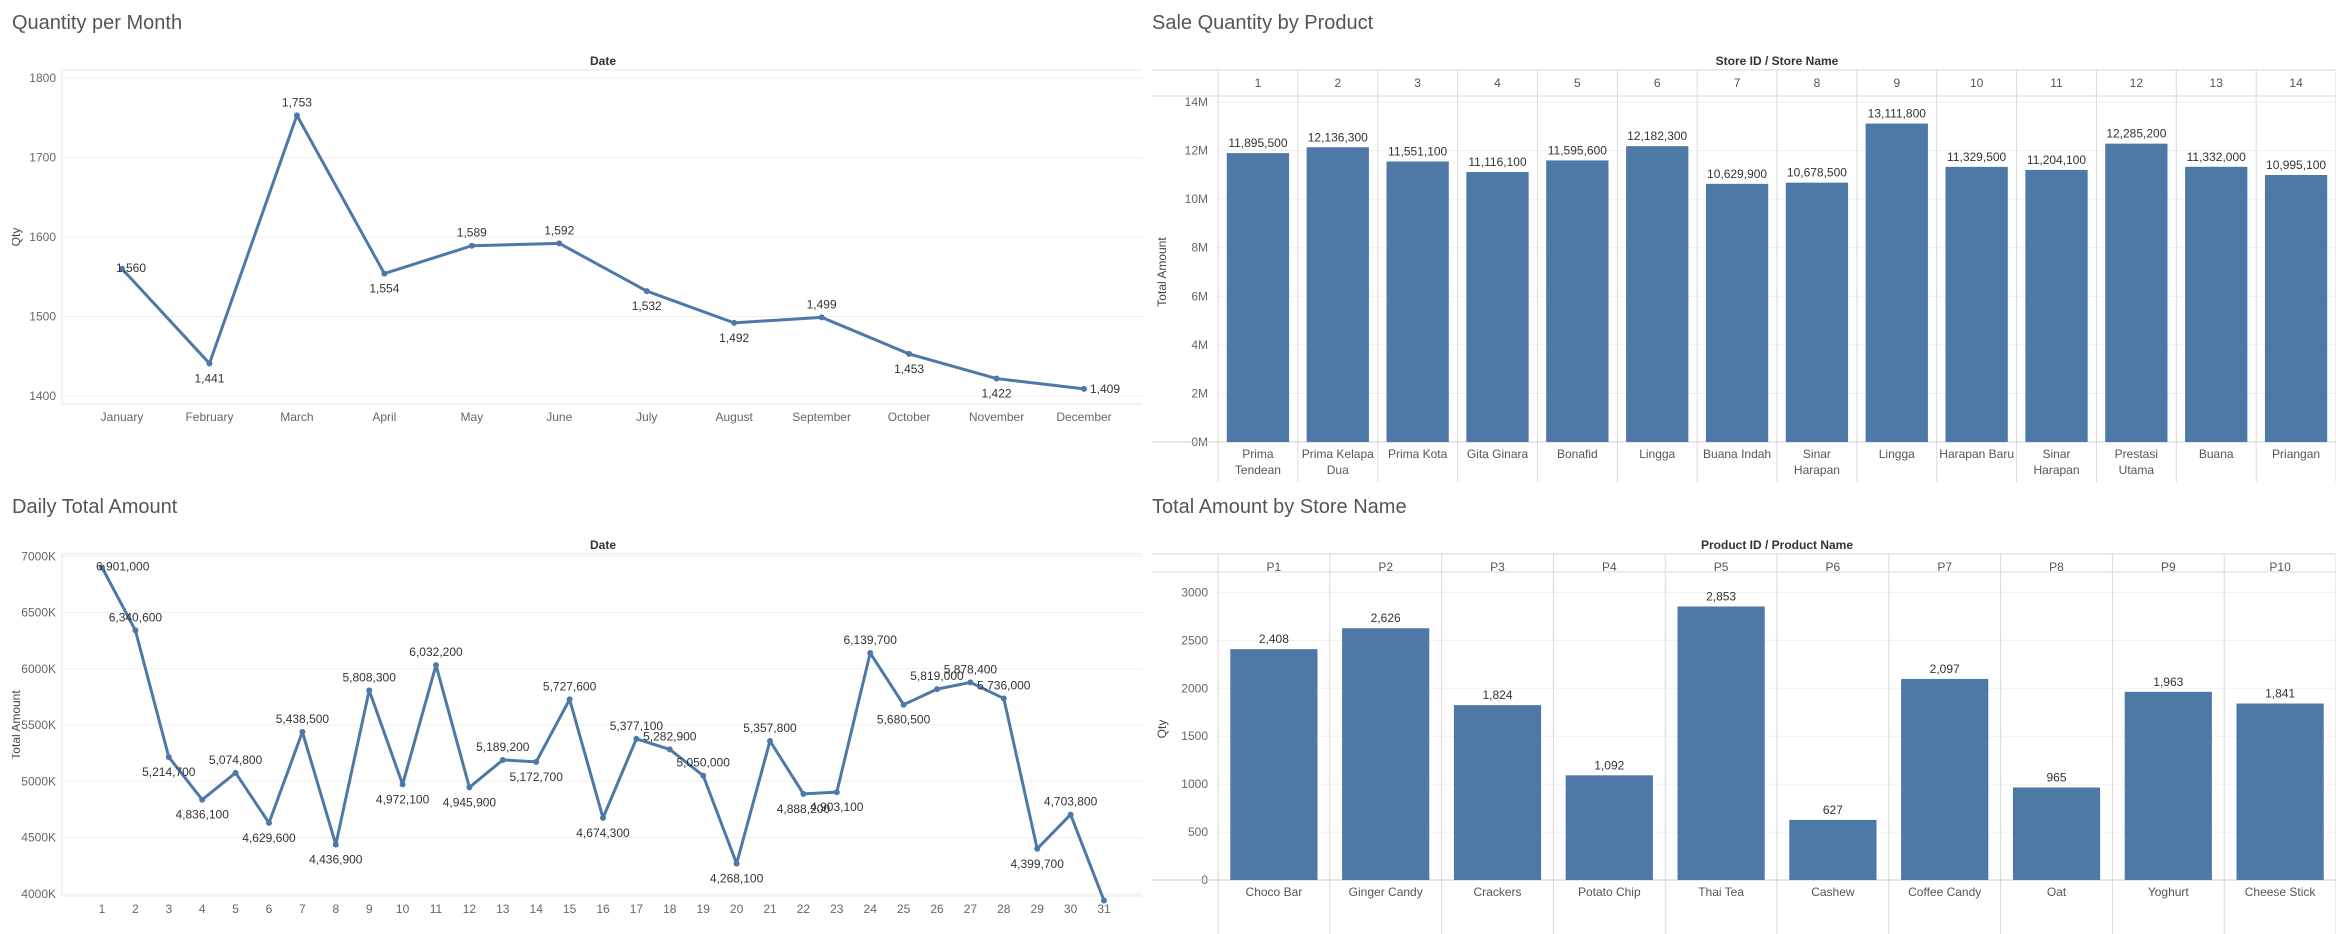 The width and height of the screenshot is (2336, 934). I want to click on data-label: 965, so click(2056, 777).